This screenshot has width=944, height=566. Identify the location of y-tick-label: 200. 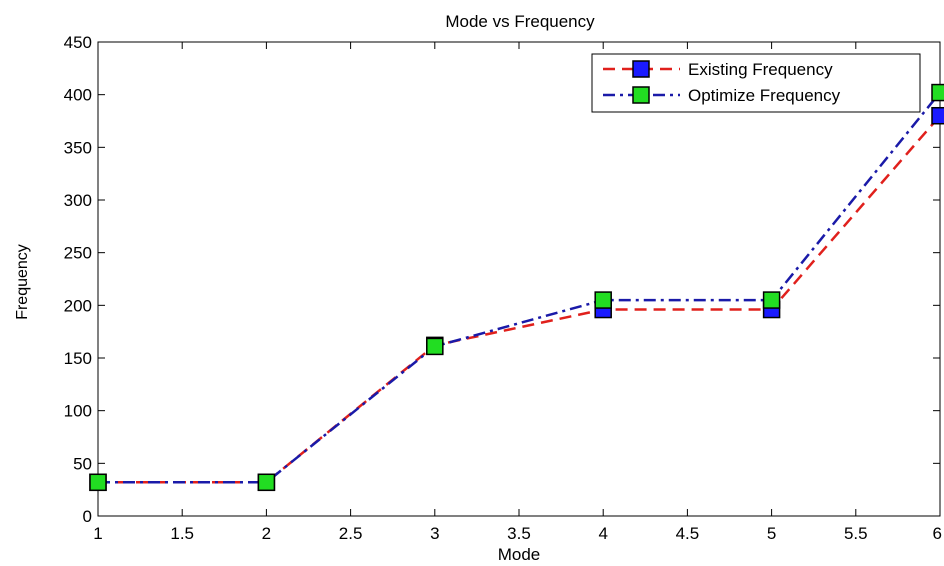
(78, 305).